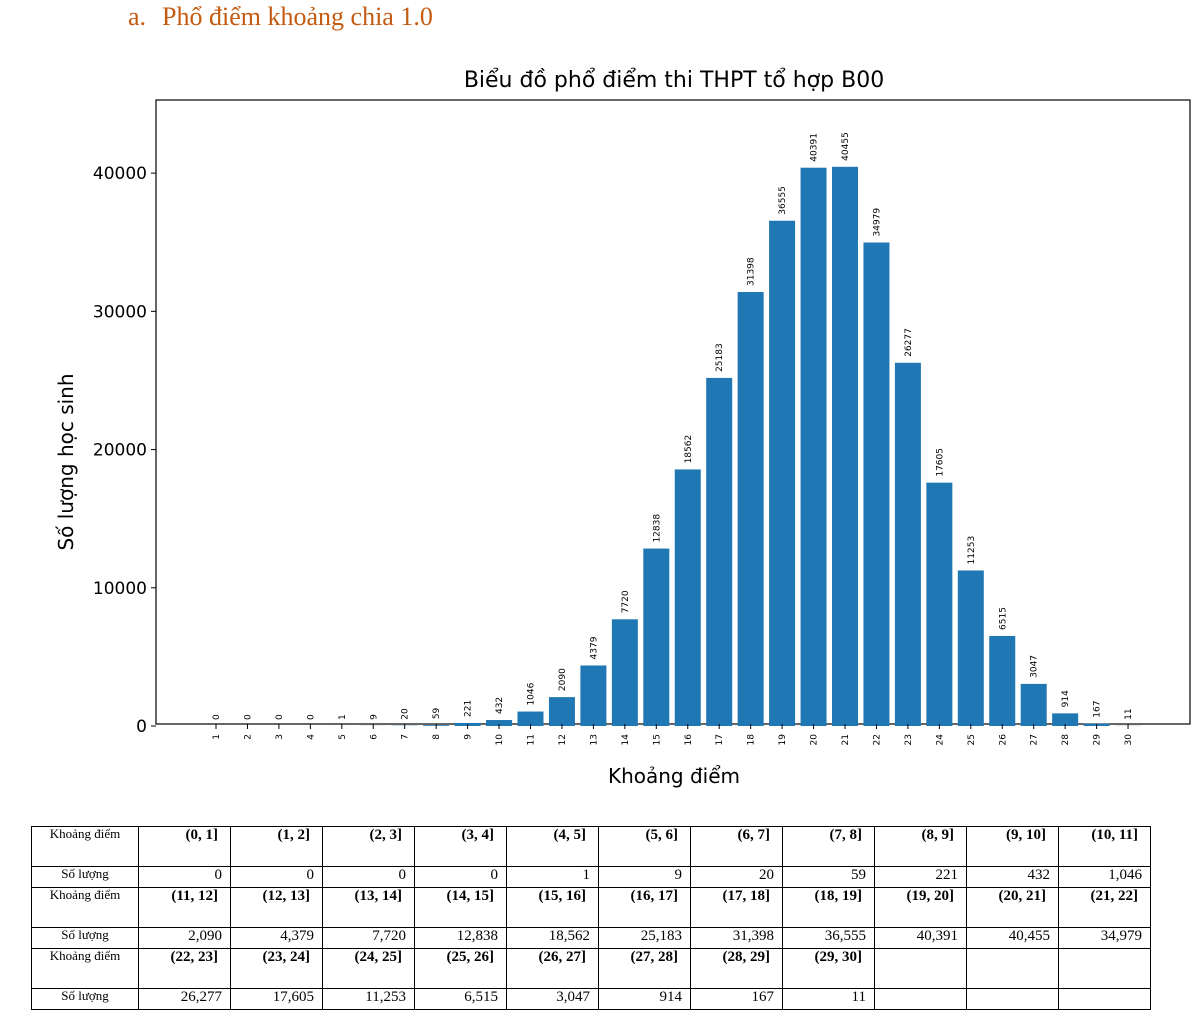 The width and height of the screenshot is (1200, 1033). Describe the element at coordinates (1012, 877) in the screenshot. I see `count-cell: 432` at that location.